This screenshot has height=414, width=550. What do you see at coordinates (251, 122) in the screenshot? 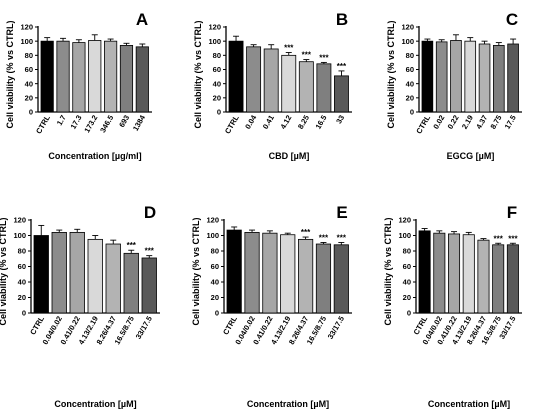
I see `x-tick-label: 0.04` at bounding box center [251, 122].